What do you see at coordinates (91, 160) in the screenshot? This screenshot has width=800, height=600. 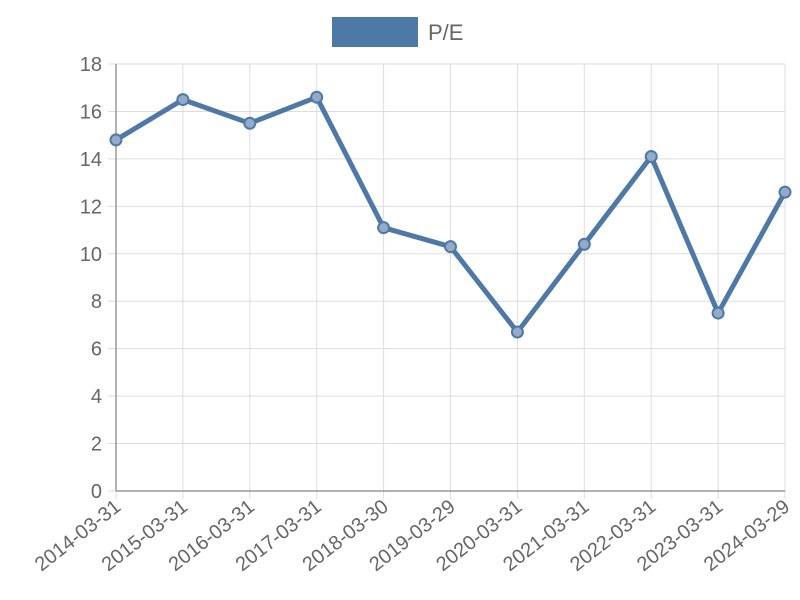 I see `y-tick-label: 14` at bounding box center [91, 160].